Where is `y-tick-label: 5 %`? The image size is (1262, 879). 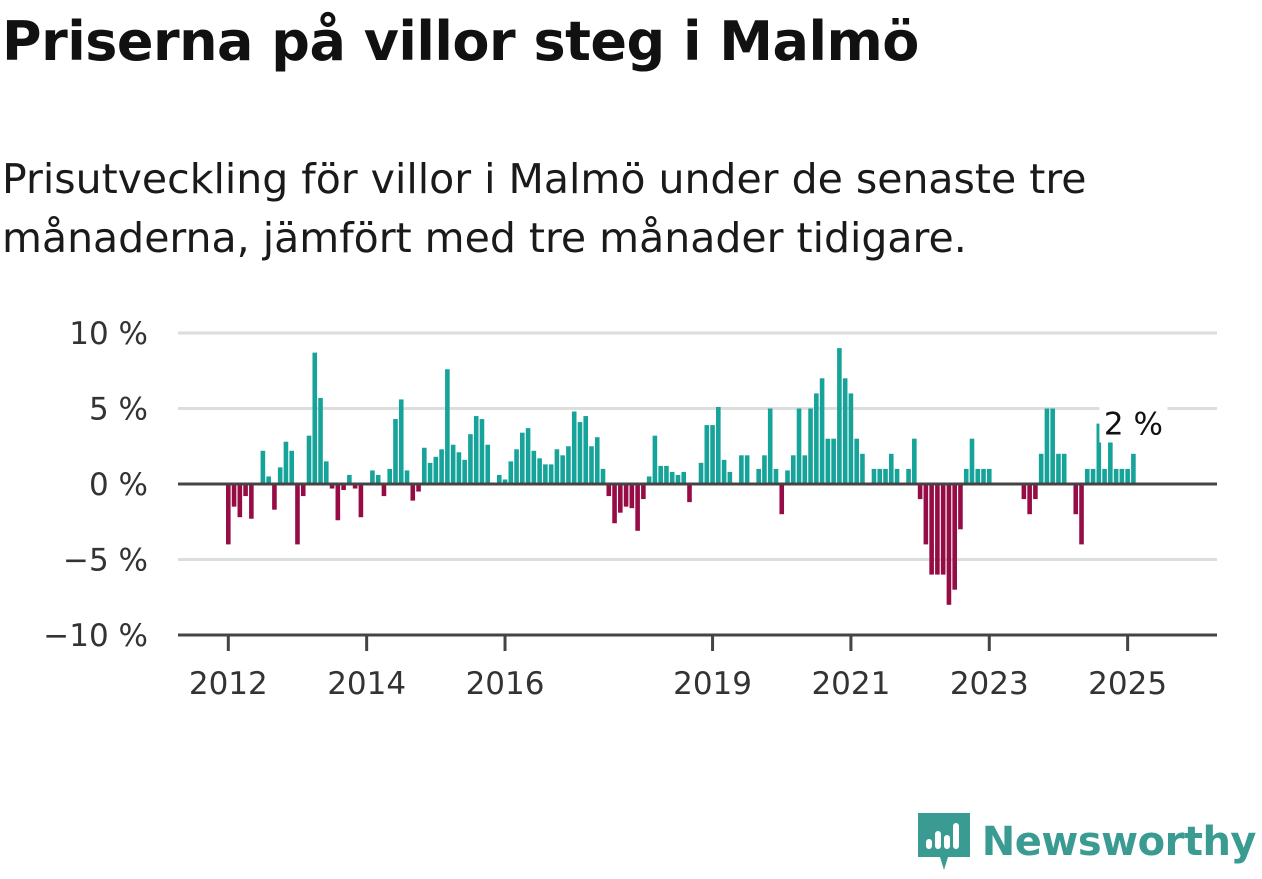 y-tick-label: 5 % is located at coordinates (118, 410).